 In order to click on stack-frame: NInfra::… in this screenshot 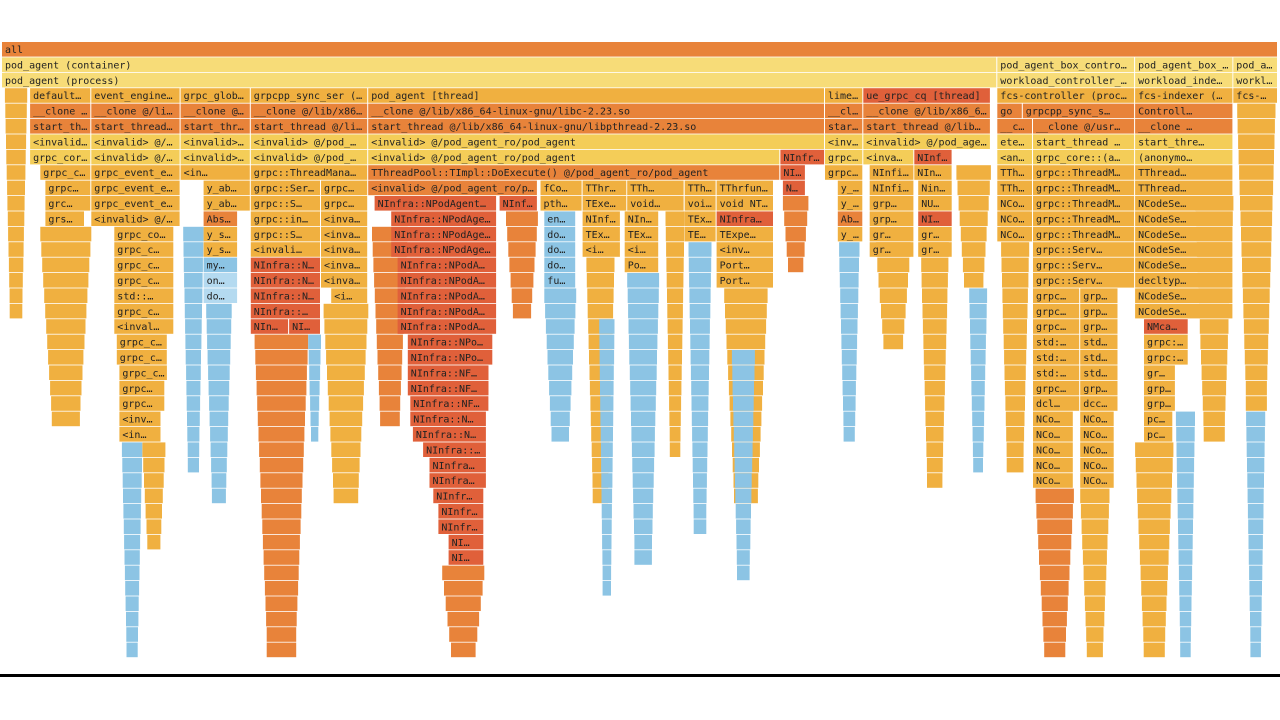, I will do `click(454, 449)`.